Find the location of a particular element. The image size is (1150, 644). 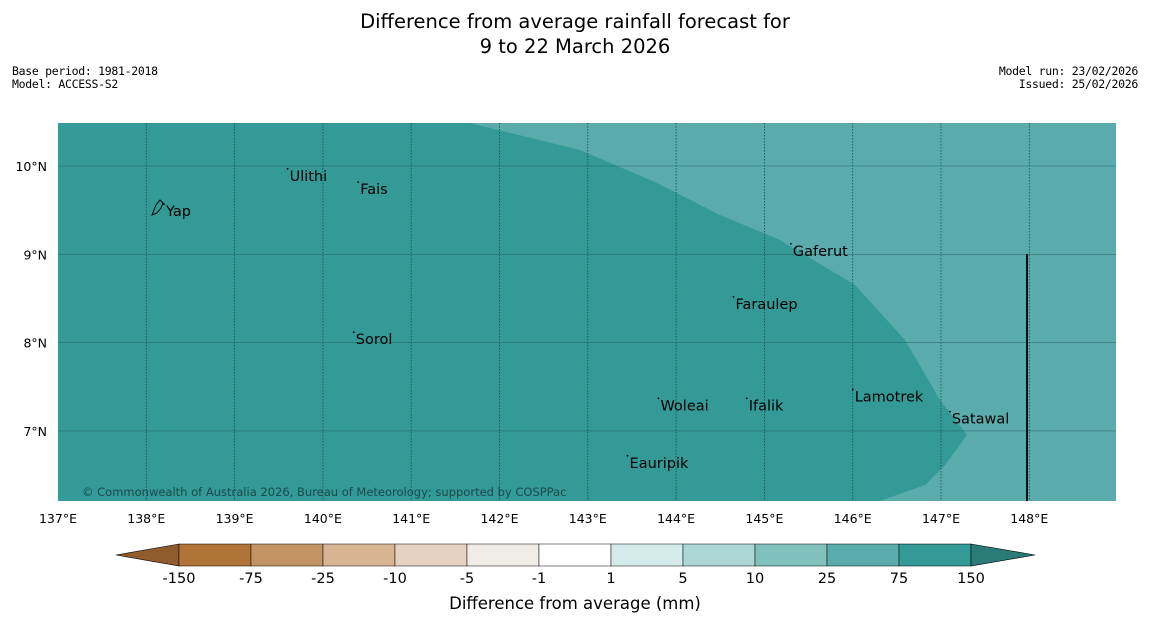

lon-tick-label: 148°E is located at coordinates (1029, 518).